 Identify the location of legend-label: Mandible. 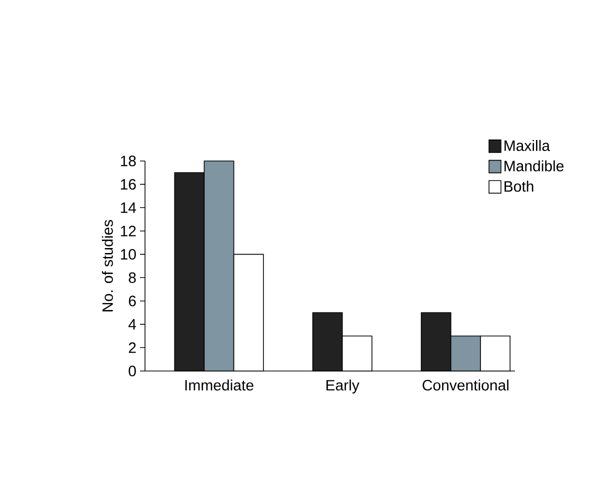
(534, 166).